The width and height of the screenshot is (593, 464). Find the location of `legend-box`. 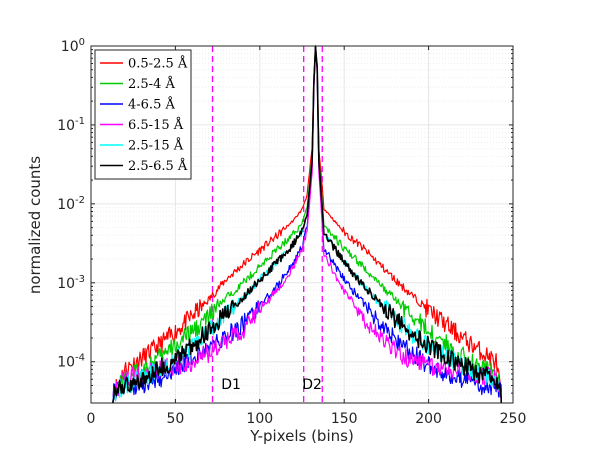

legend-box is located at coordinates (143, 114).